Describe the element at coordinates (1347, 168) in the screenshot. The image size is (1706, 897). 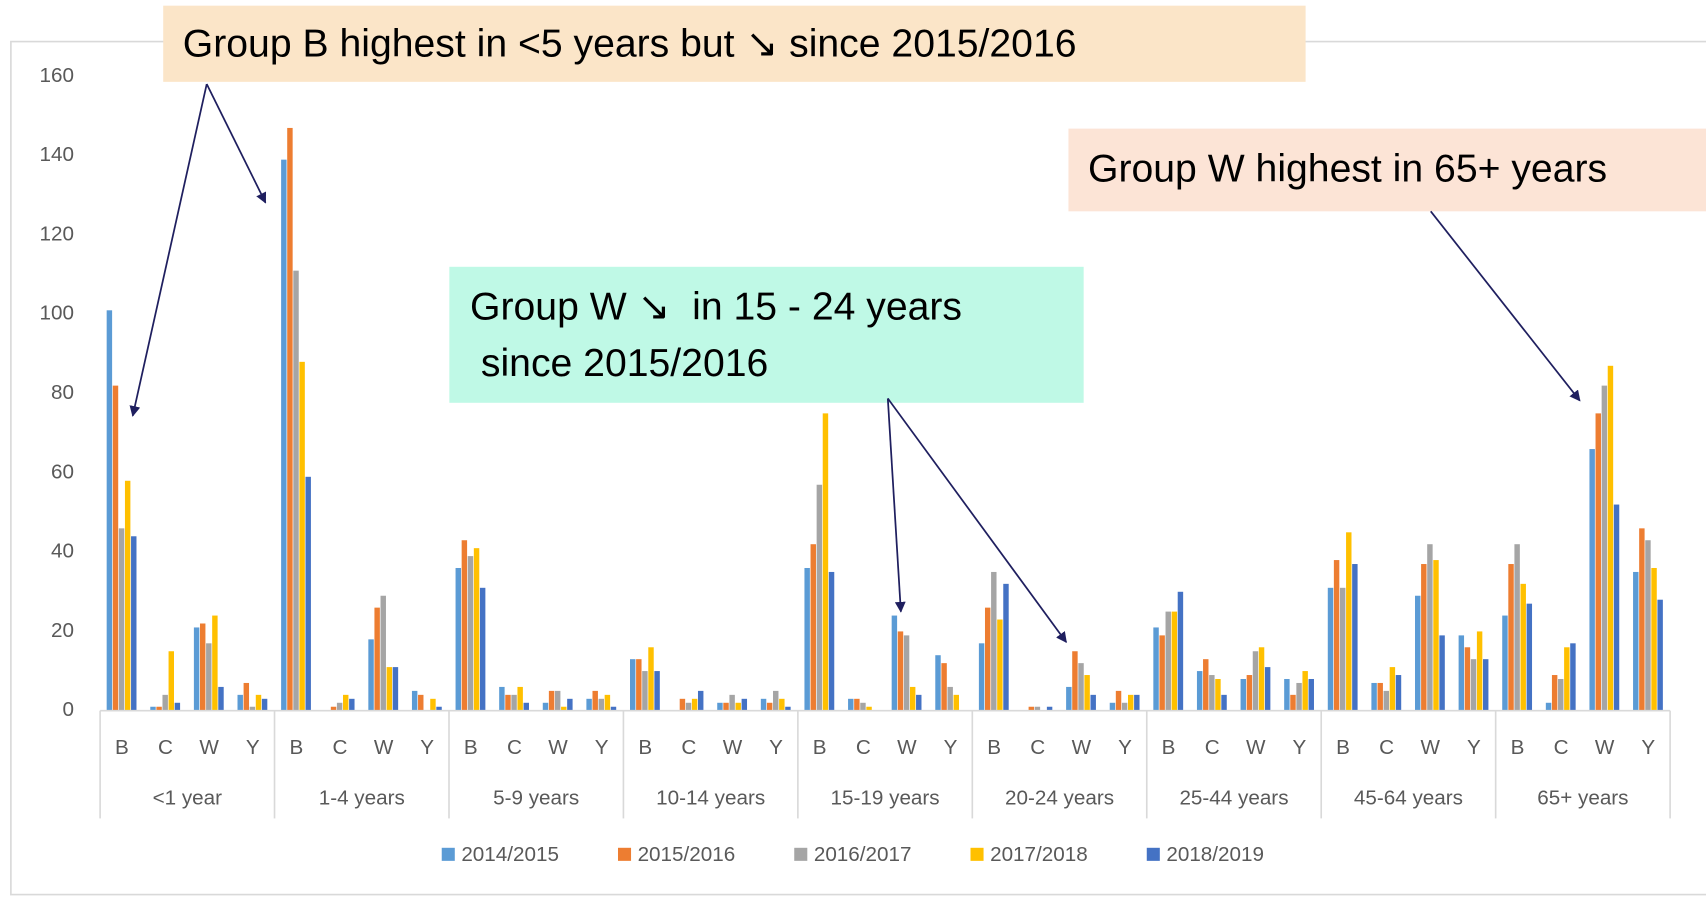
I see `annotation-text: Group W highest in 65+ years` at that location.